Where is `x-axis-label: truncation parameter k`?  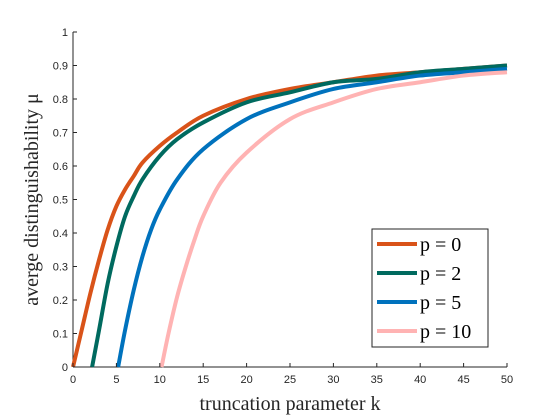
x-axis-label: truncation parameter k is located at coordinates (289, 404).